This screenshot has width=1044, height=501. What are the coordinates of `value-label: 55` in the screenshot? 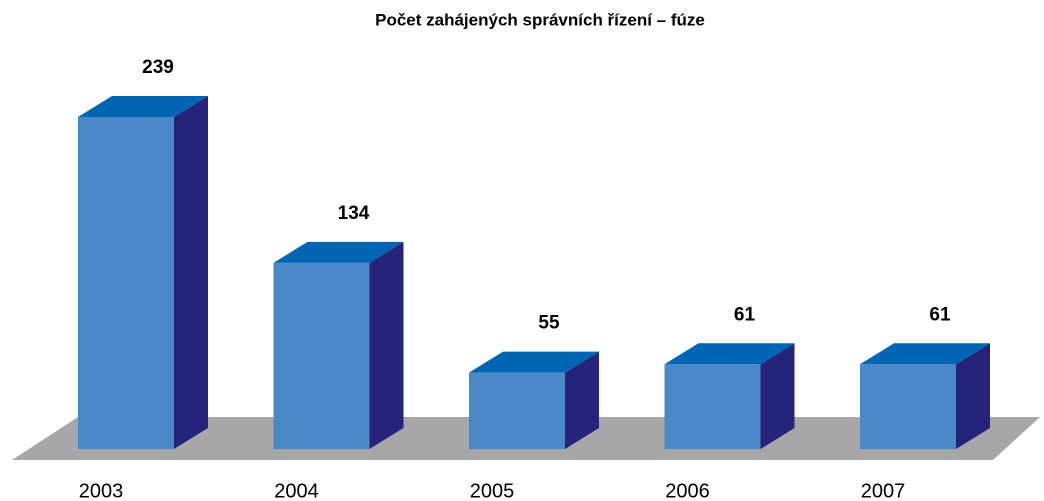 It's located at (549, 323).